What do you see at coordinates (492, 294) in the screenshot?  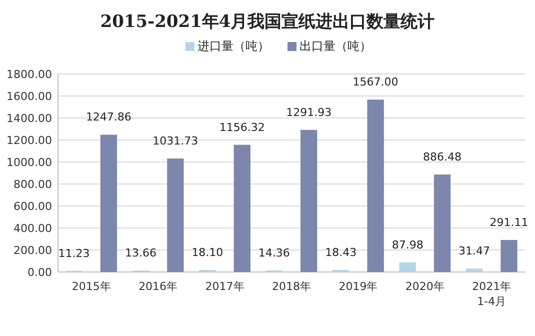 I see `x-tick-label: 2021年 1-4月` at bounding box center [492, 294].